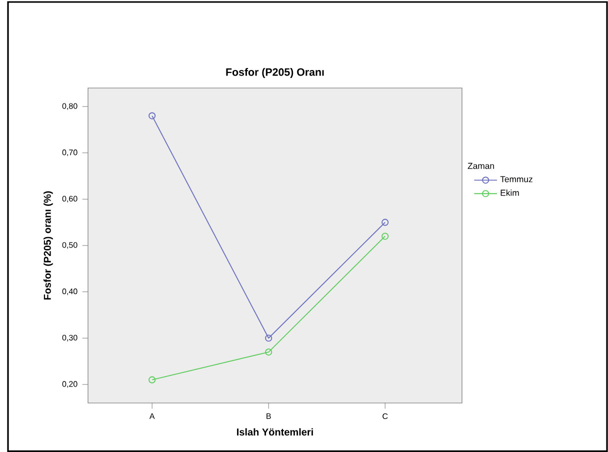  What do you see at coordinates (509, 192) in the screenshot?
I see `legend-label: Ekim` at bounding box center [509, 192].